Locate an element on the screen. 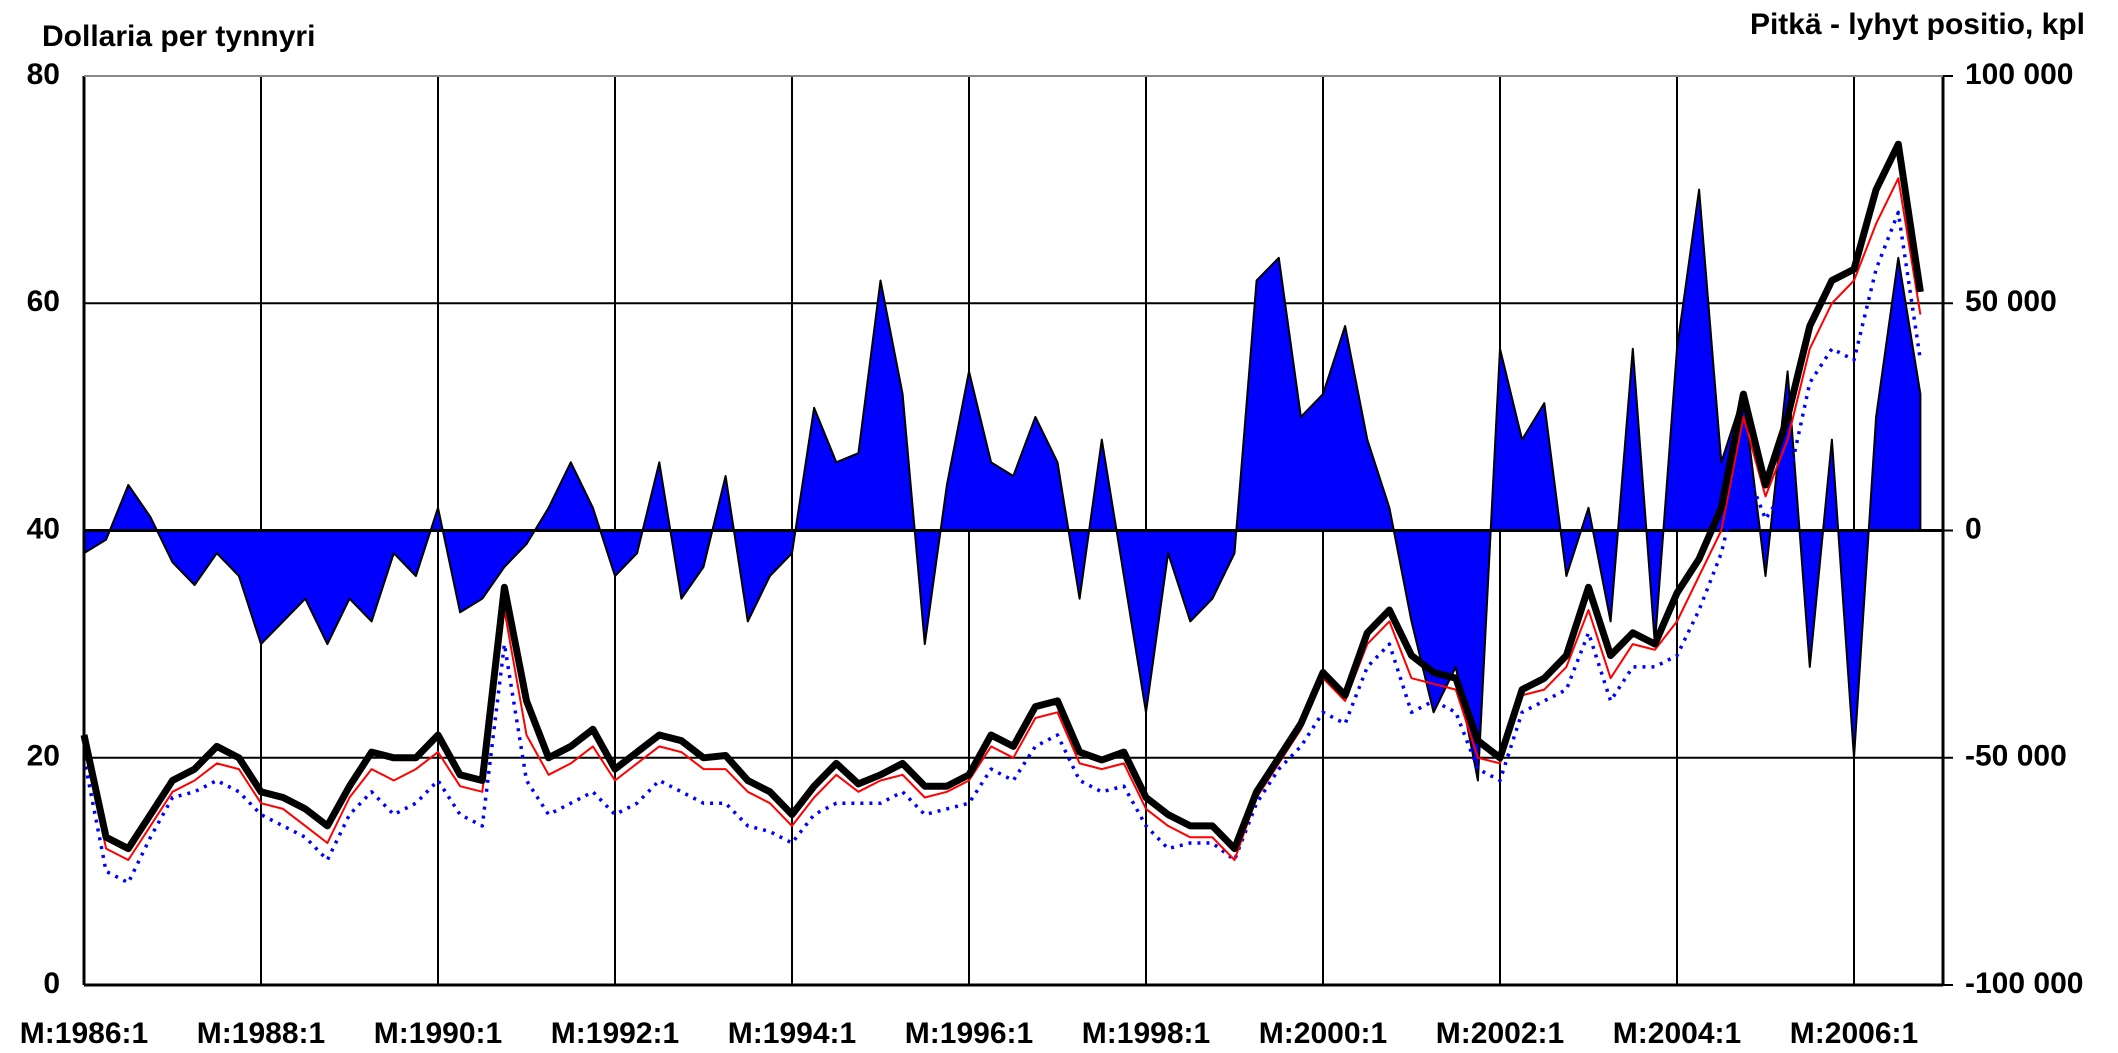  x-tick-label: M:1990:1 is located at coordinates (438, 1033).